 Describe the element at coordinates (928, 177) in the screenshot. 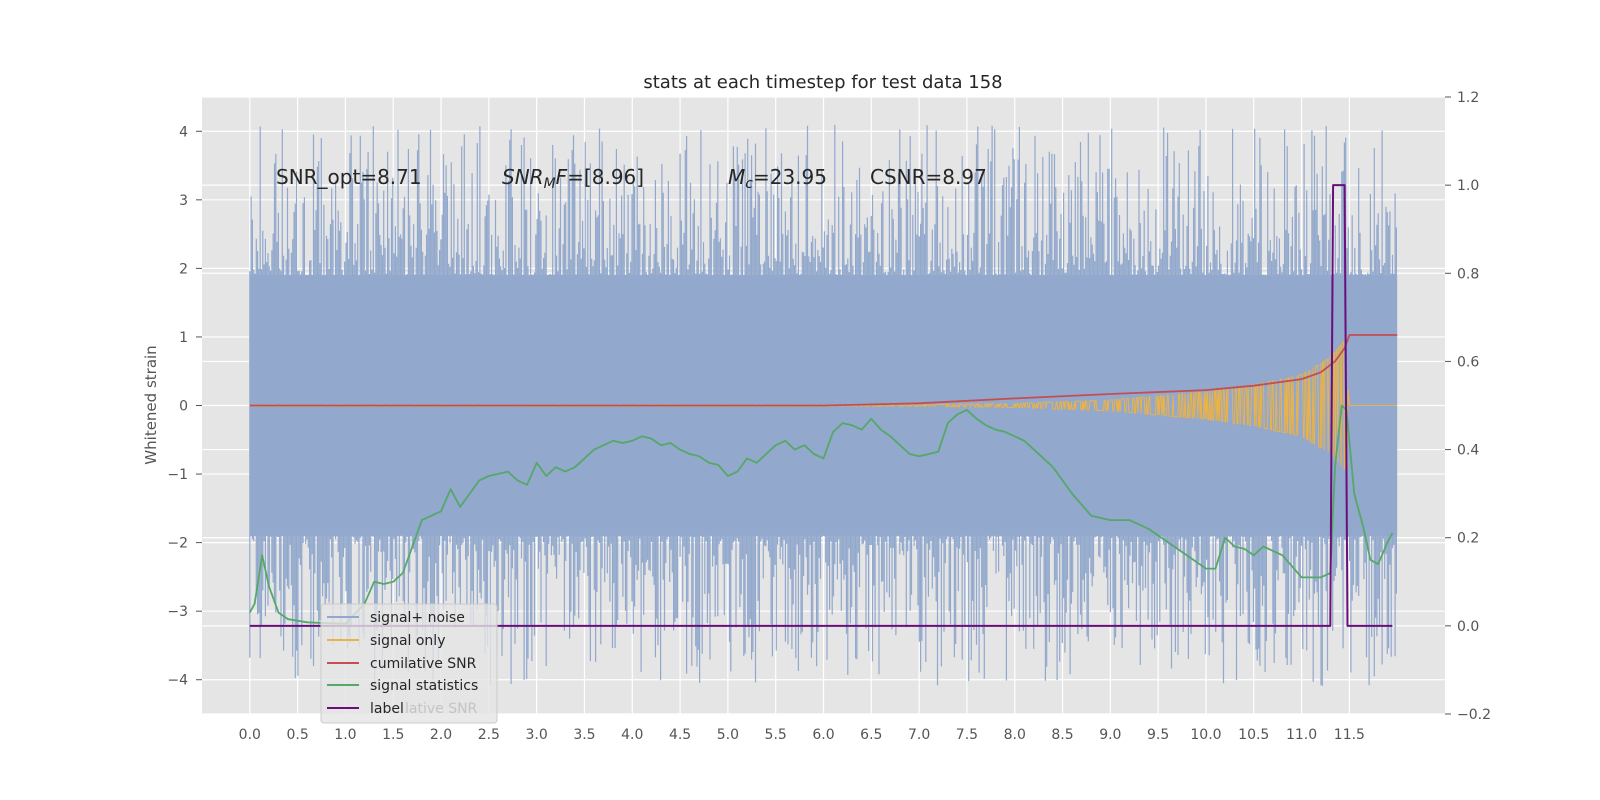

I see `annotation-csnr: CSNR=8.97` at that location.